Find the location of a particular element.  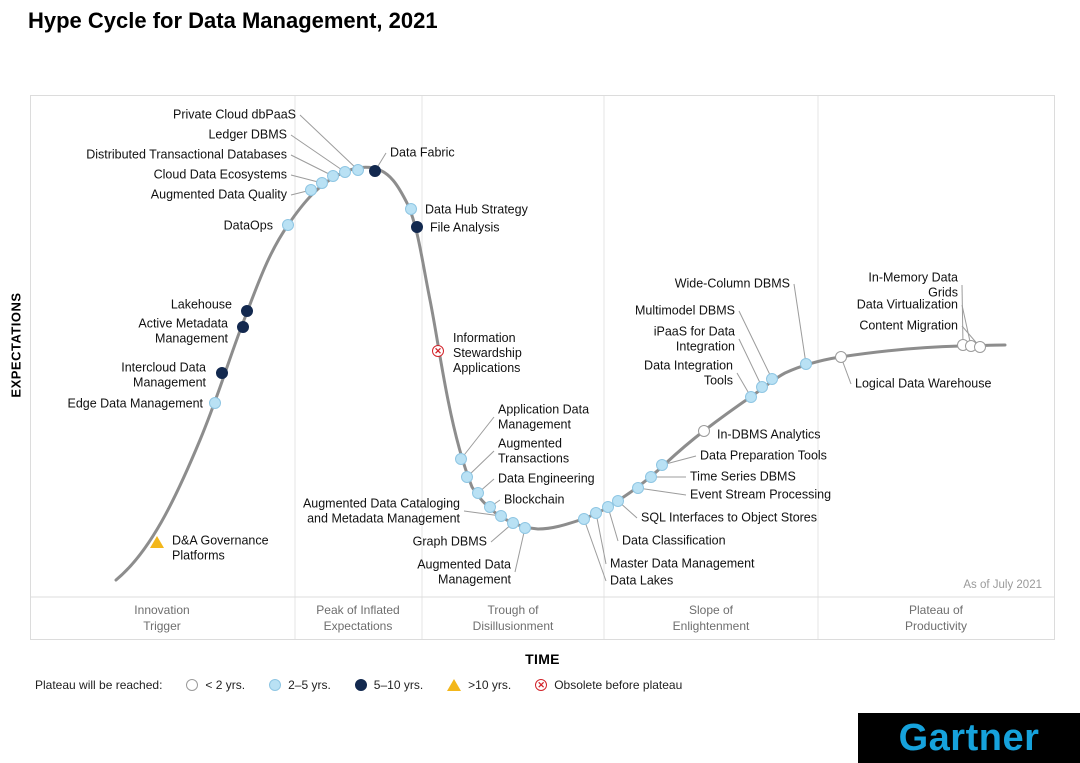

legend-label: 5–10 yrs. is located at coordinates (398, 685).